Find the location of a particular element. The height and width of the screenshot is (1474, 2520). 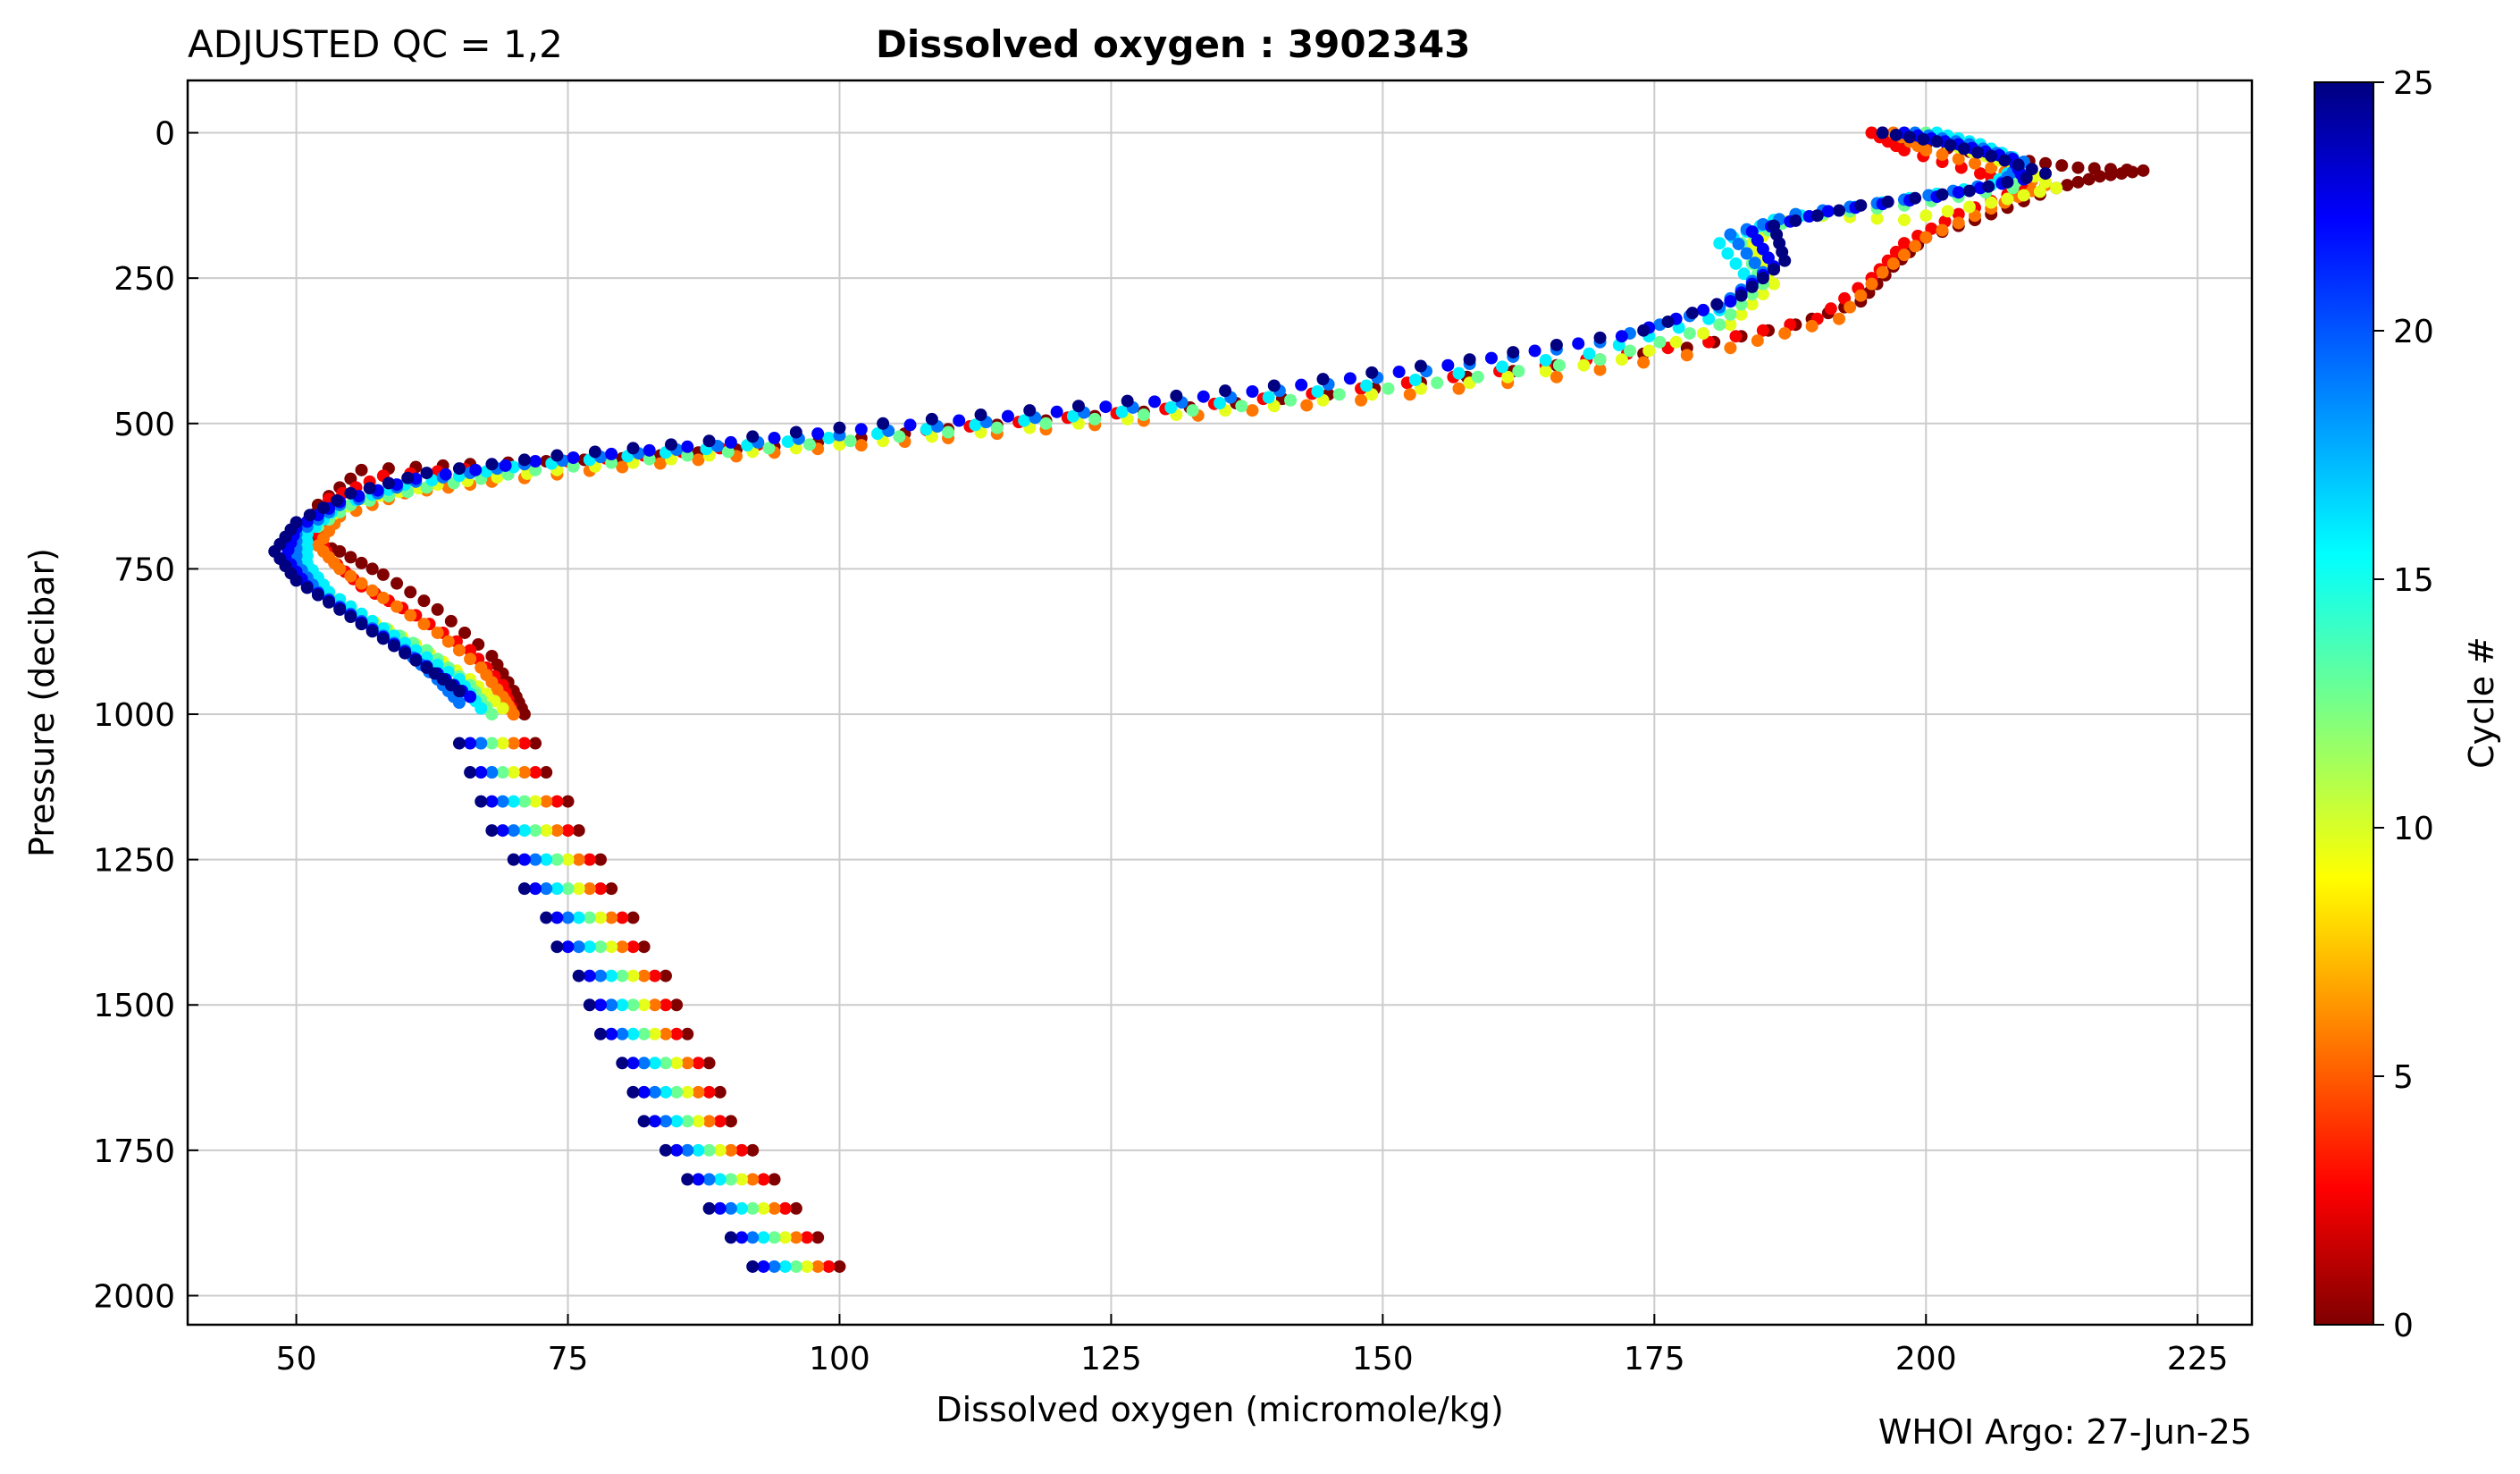

x-tick-label: 75 is located at coordinates (568, 1359).